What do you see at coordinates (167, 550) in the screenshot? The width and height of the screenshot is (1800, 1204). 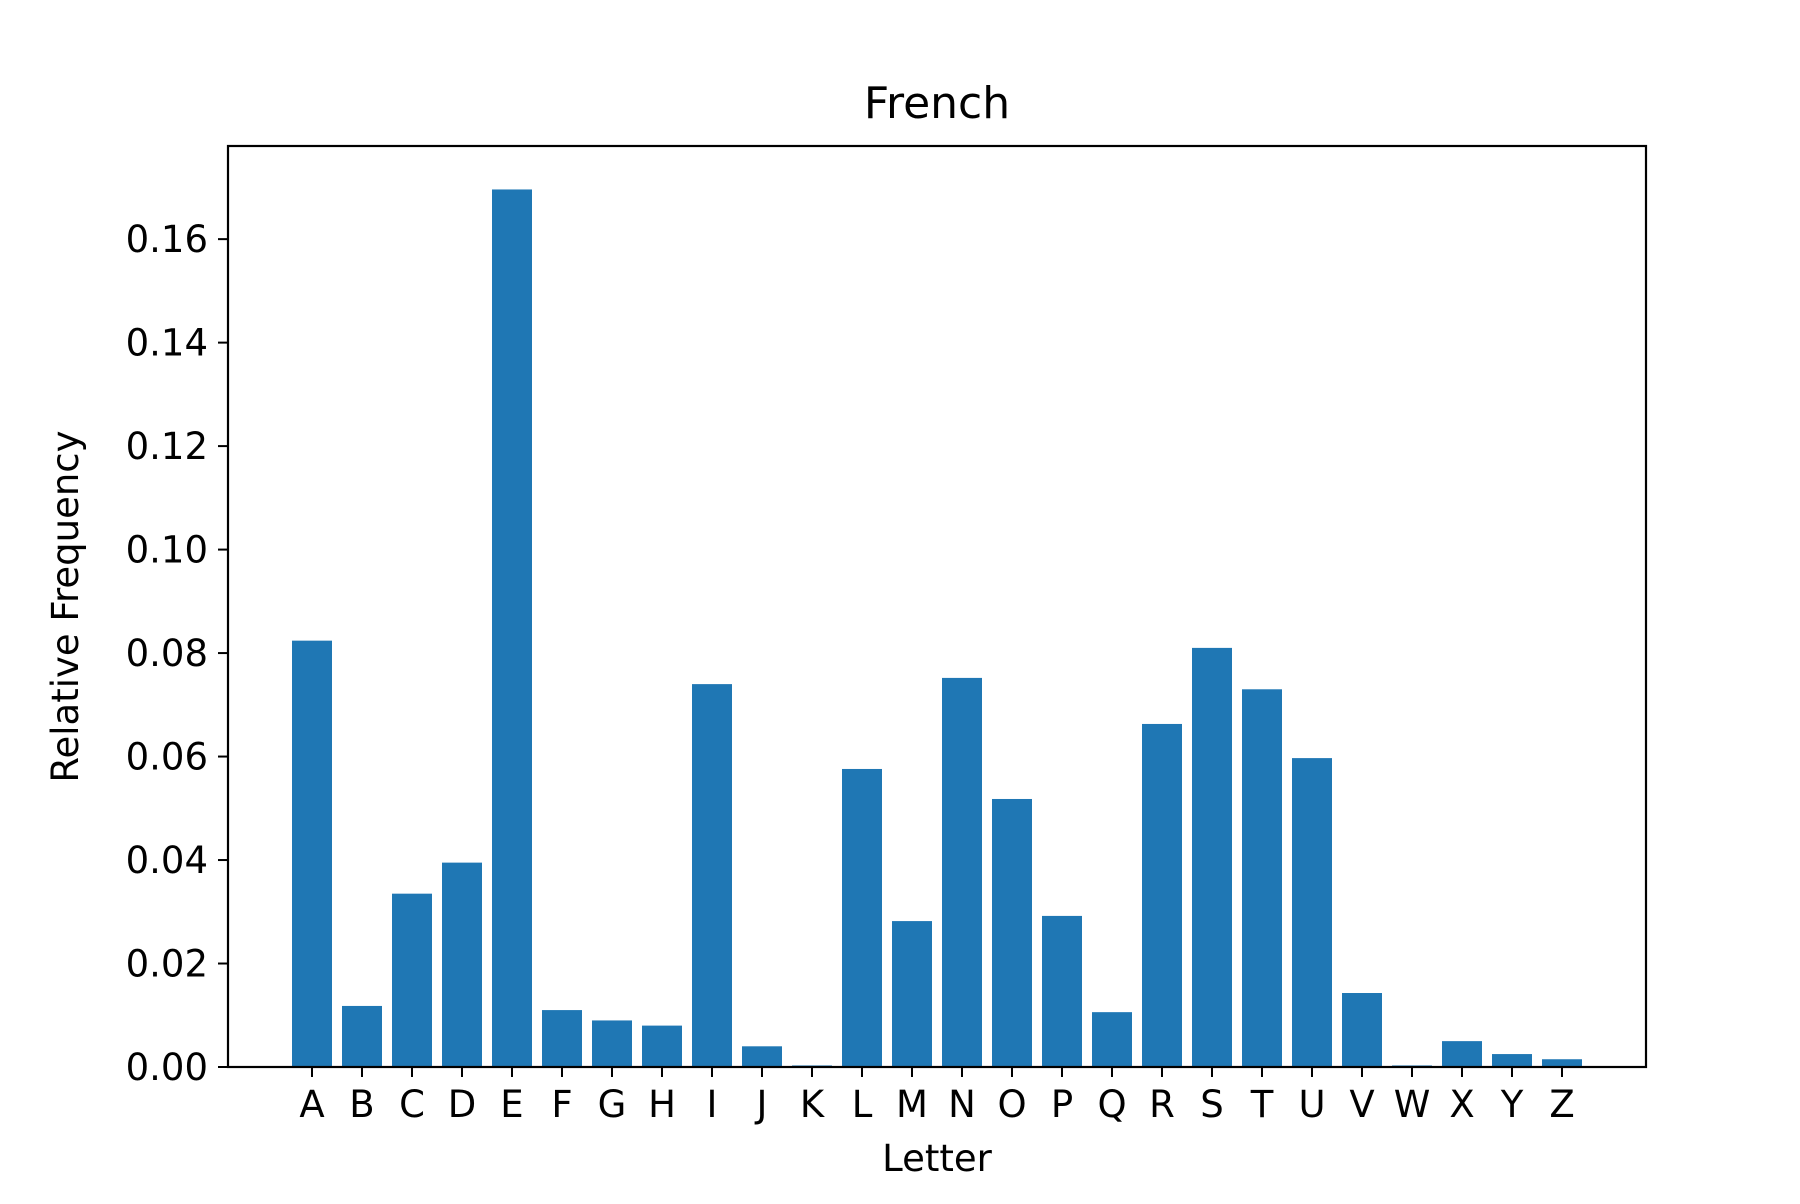 I see `y-tick-label: 0.10` at bounding box center [167, 550].